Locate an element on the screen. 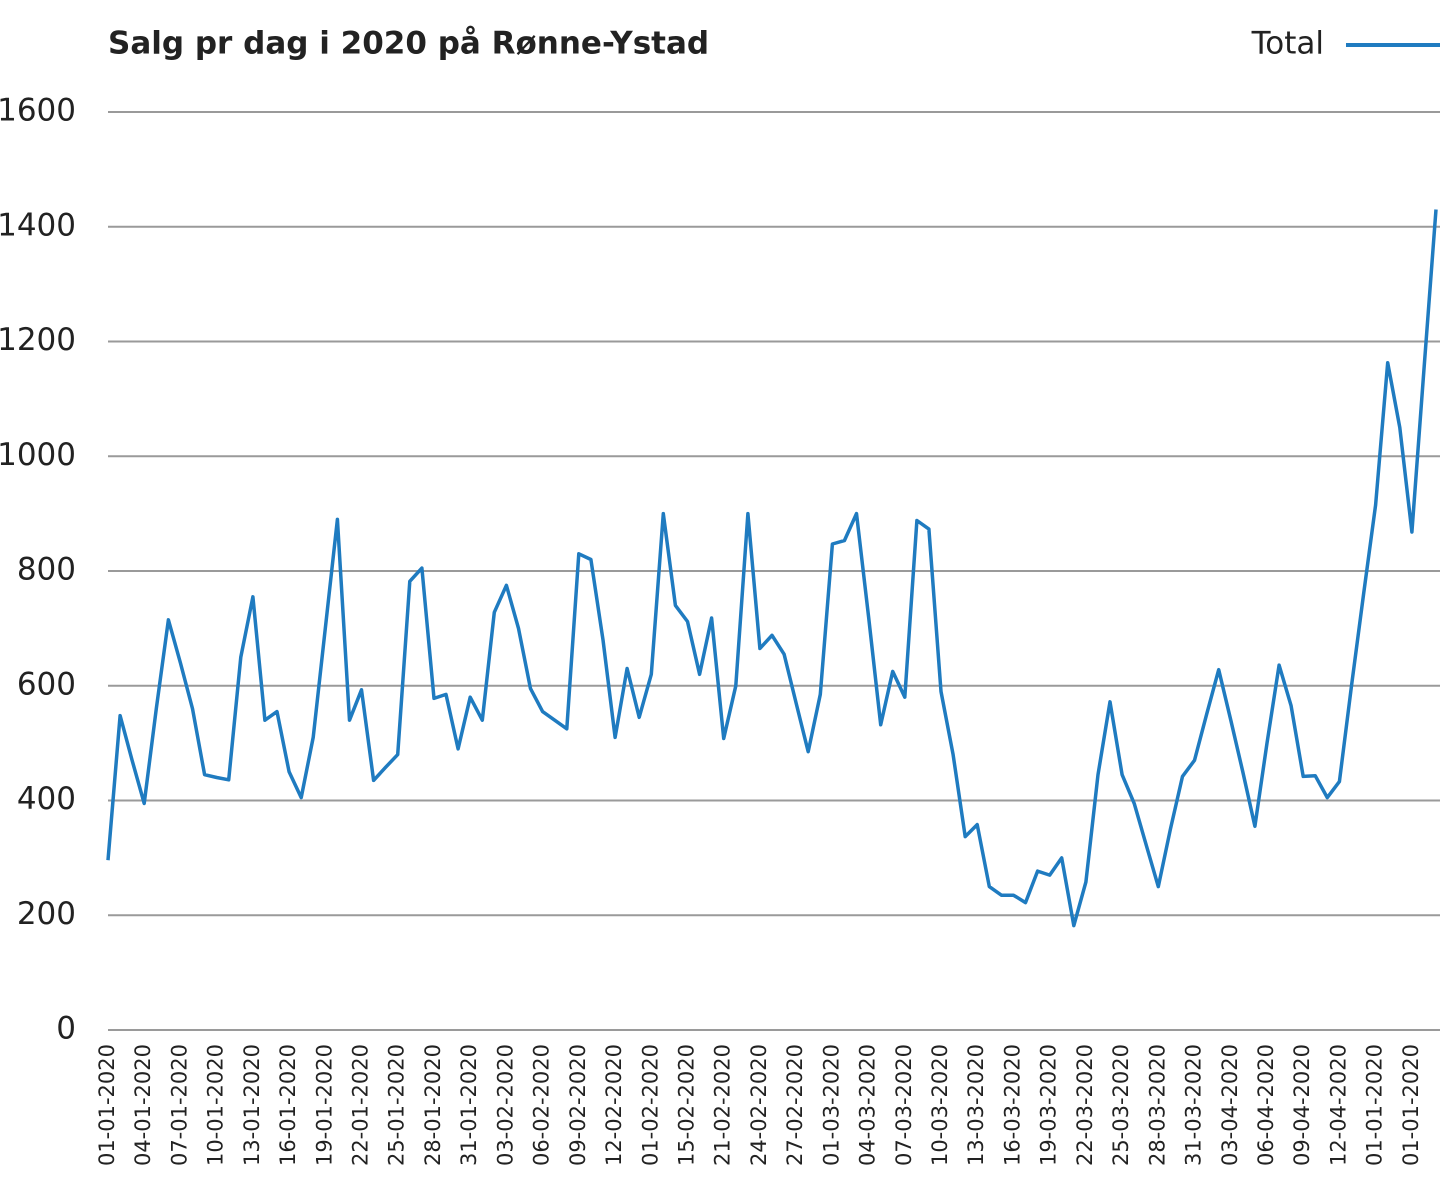  x-tick-label: 07-01-2020 is located at coordinates (179, 1105).